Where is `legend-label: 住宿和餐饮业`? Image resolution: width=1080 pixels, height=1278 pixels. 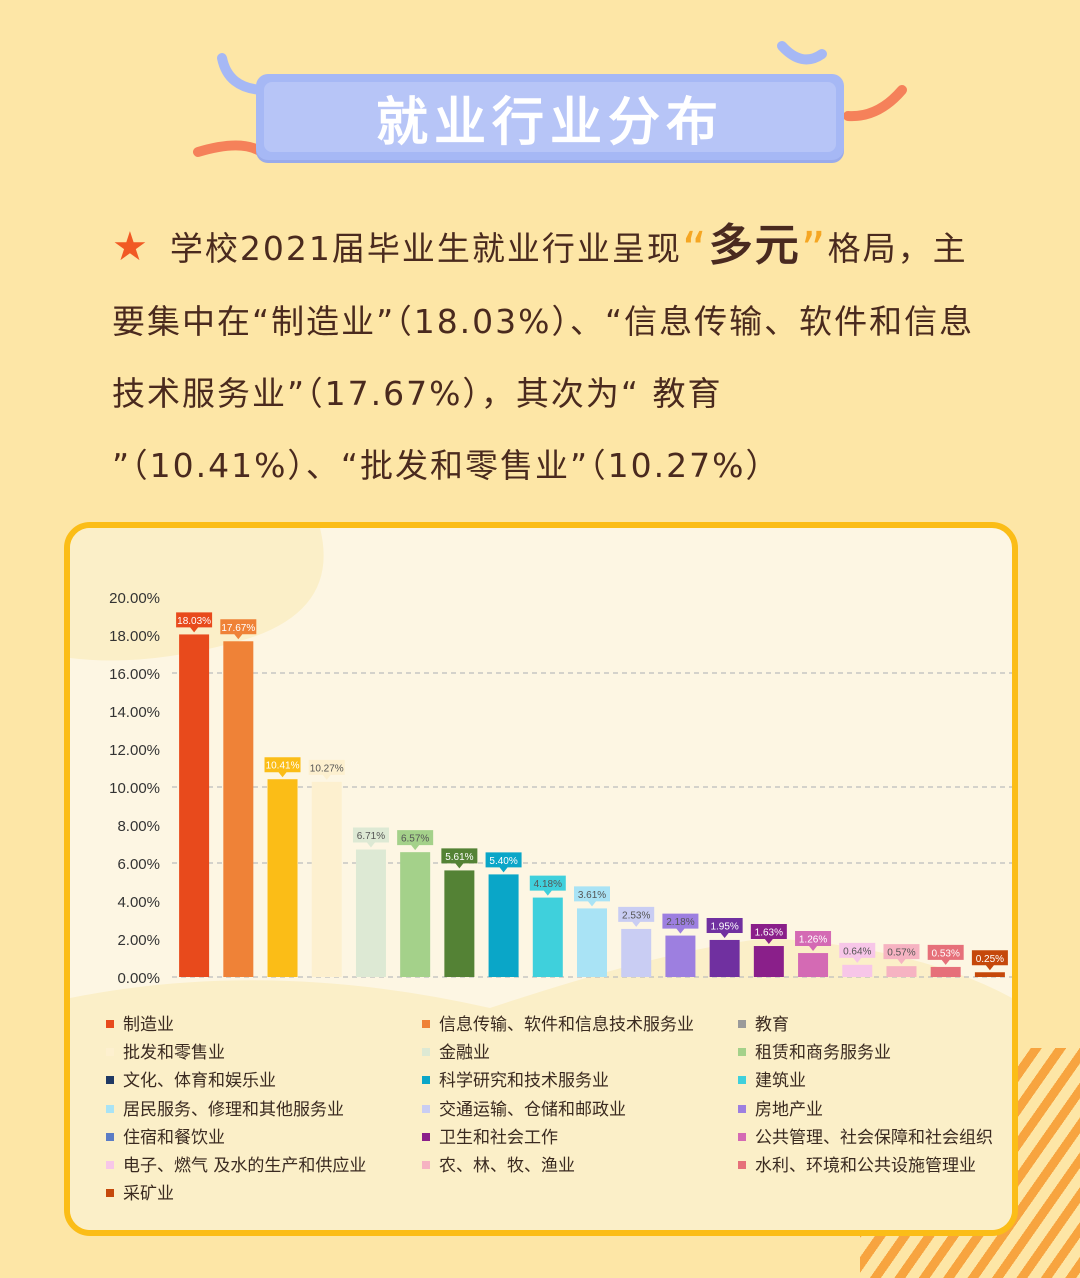 legend-label: 住宿和餐饮业 is located at coordinates (174, 1137).